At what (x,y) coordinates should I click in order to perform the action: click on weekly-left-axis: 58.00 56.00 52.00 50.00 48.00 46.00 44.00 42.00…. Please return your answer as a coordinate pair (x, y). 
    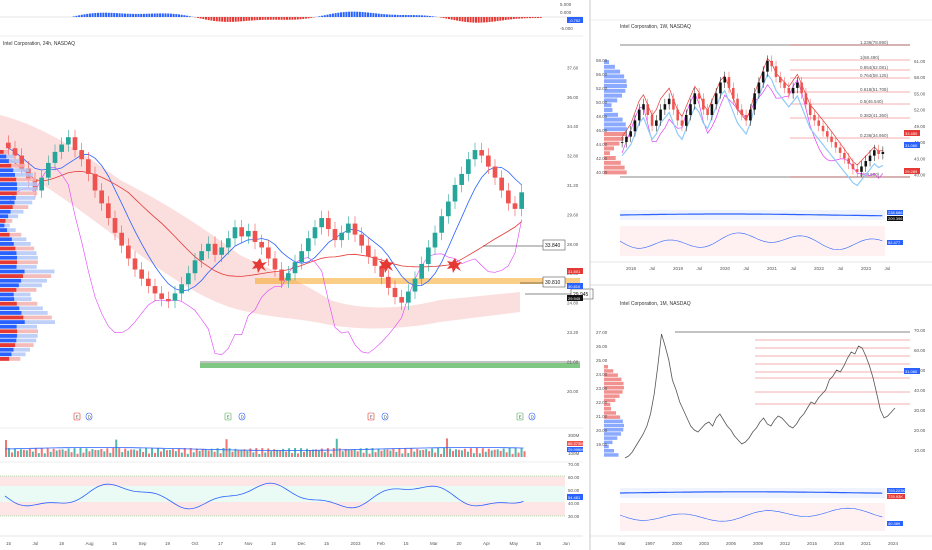
    Looking at the image, I should click on (602, 116).